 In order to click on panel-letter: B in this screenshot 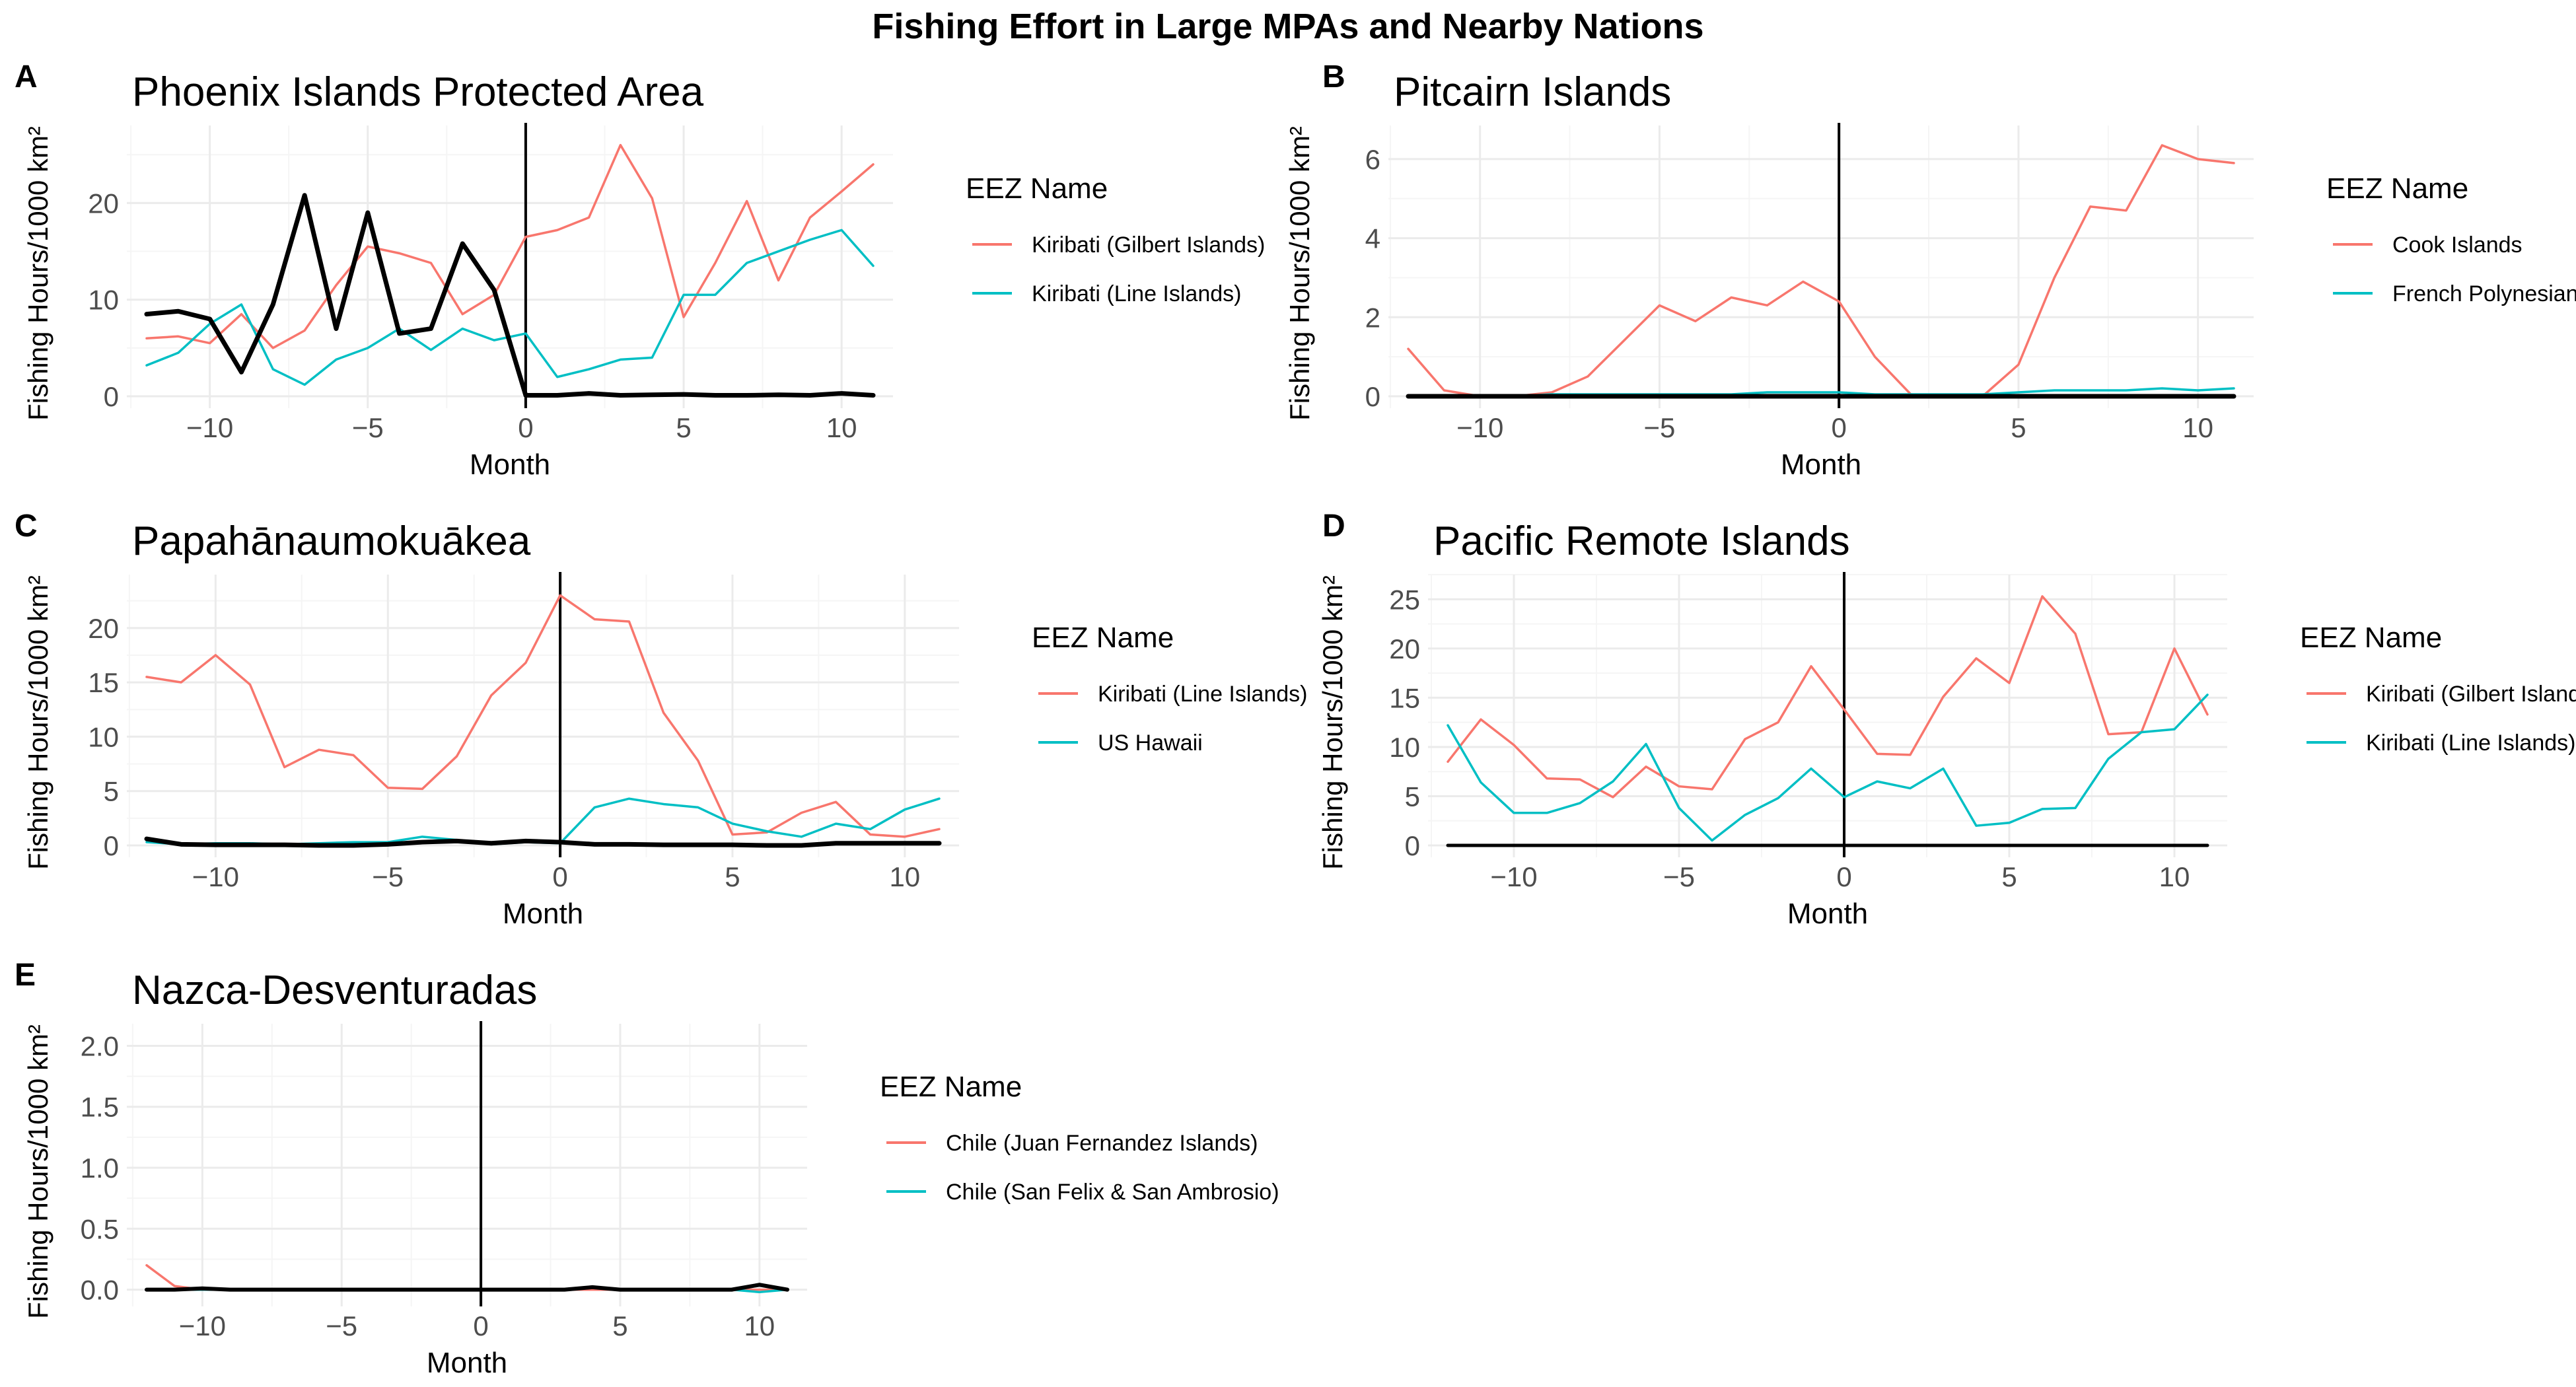, I will do `click(1334, 76)`.